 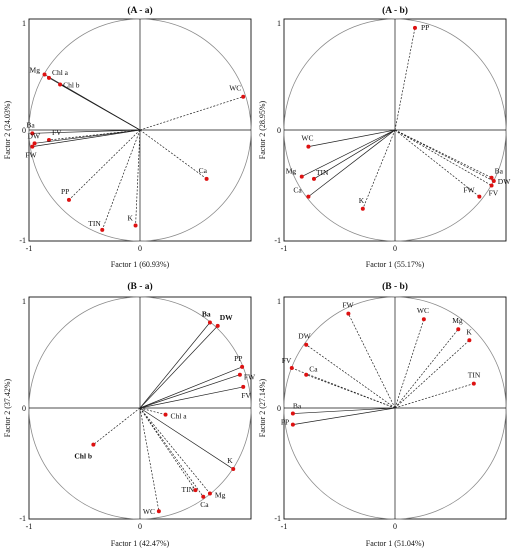 I want to click on y-axis-label: Factor 2 (27.14%), so click(x=262, y=407).